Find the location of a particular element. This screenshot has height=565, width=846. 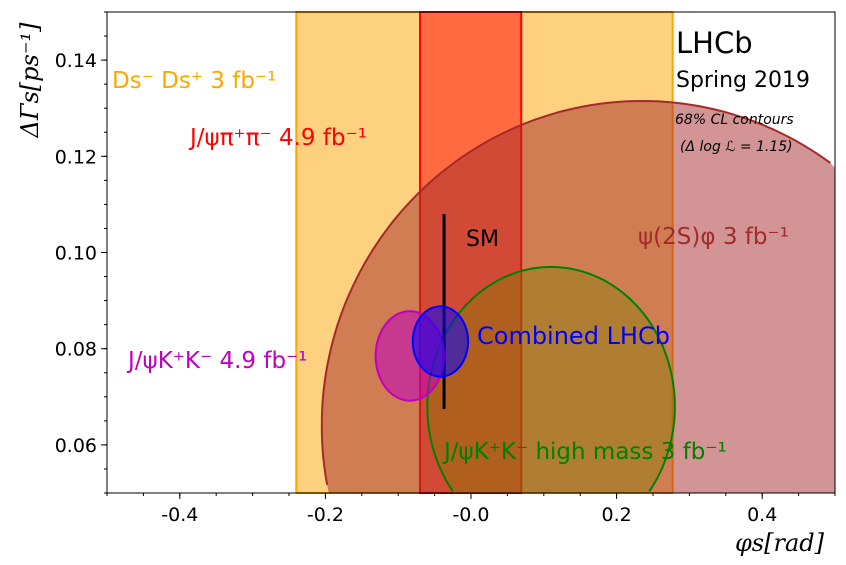

x-tick-label: 0.2 is located at coordinates (616, 515).